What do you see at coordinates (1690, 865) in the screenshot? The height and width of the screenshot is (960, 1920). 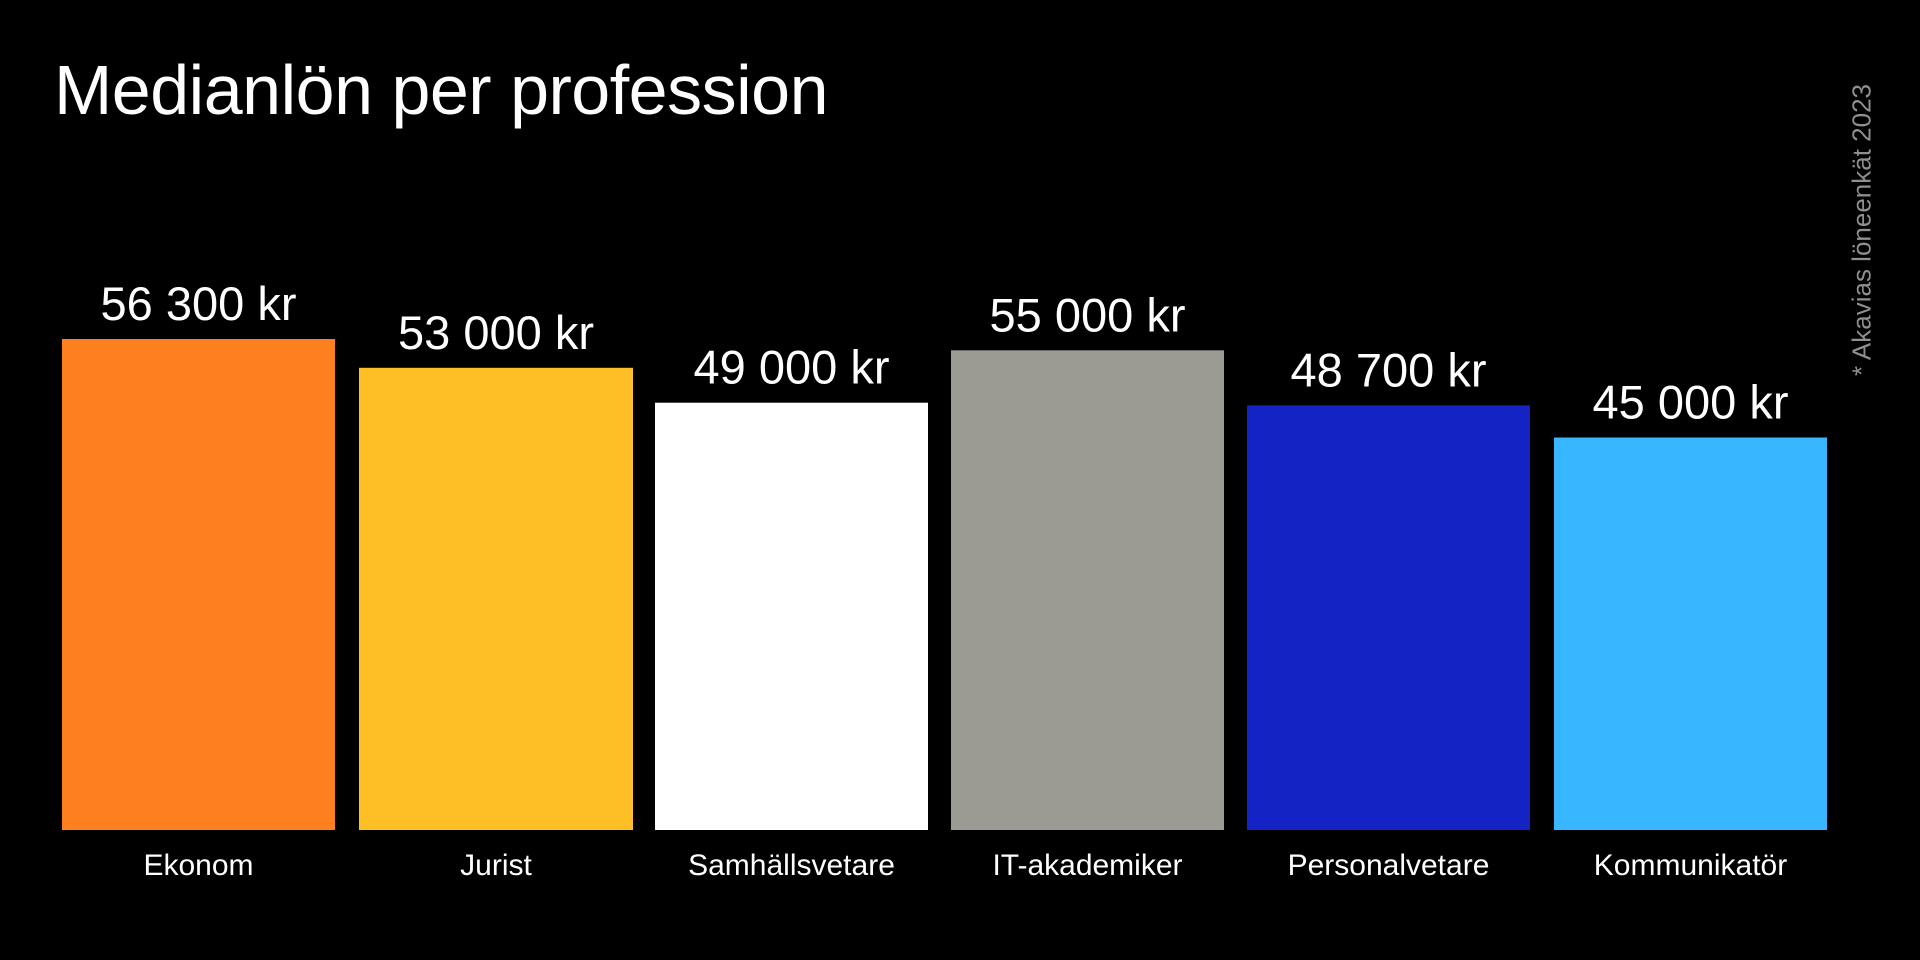 I see `category-label: Kommunikatör` at bounding box center [1690, 865].